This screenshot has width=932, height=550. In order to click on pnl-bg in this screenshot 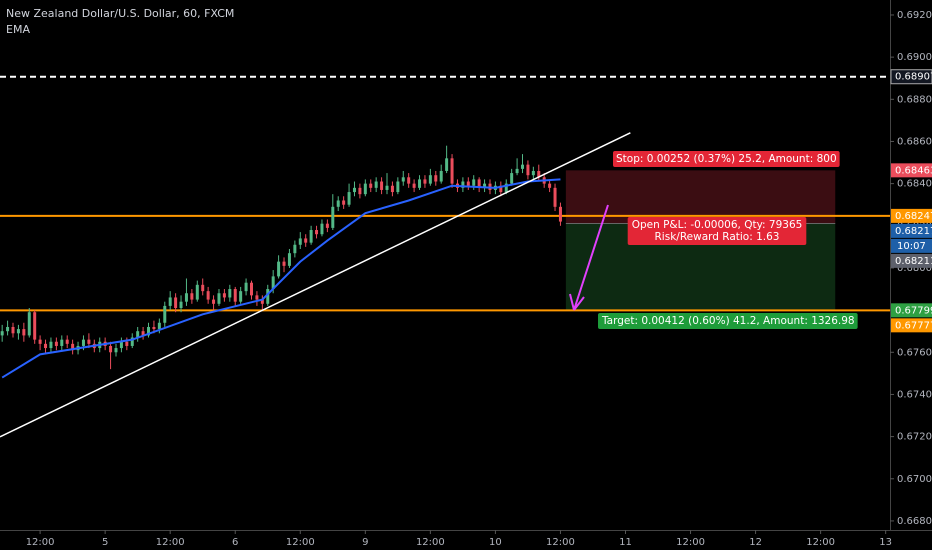, I will do `click(717, 231)`.